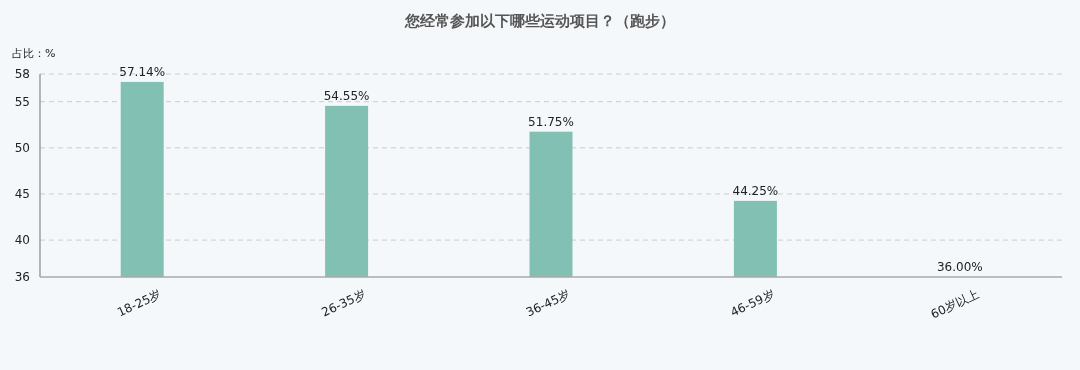 This screenshot has width=1080, height=370. I want to click on chart-title: 您经常参加以下哪些运动项目？（跑步）, so click(539, 21).